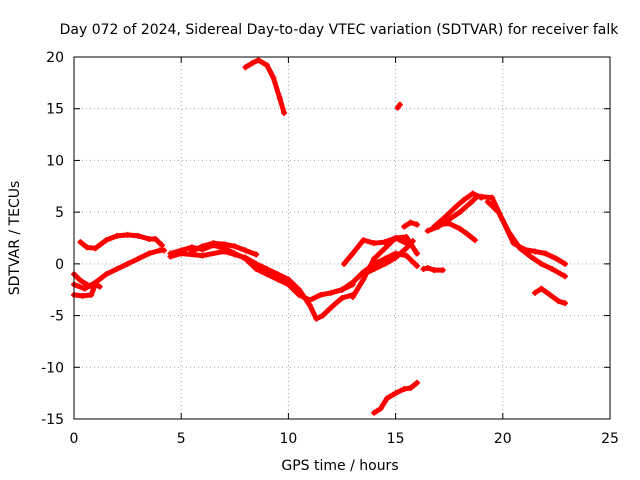 Image resolution: width=640 pixels, height=480 pixels. What do you see at coordinates (74, 439) in the screenshot?
I see `x-tick-label: 0` at bounding box center [74, 439].